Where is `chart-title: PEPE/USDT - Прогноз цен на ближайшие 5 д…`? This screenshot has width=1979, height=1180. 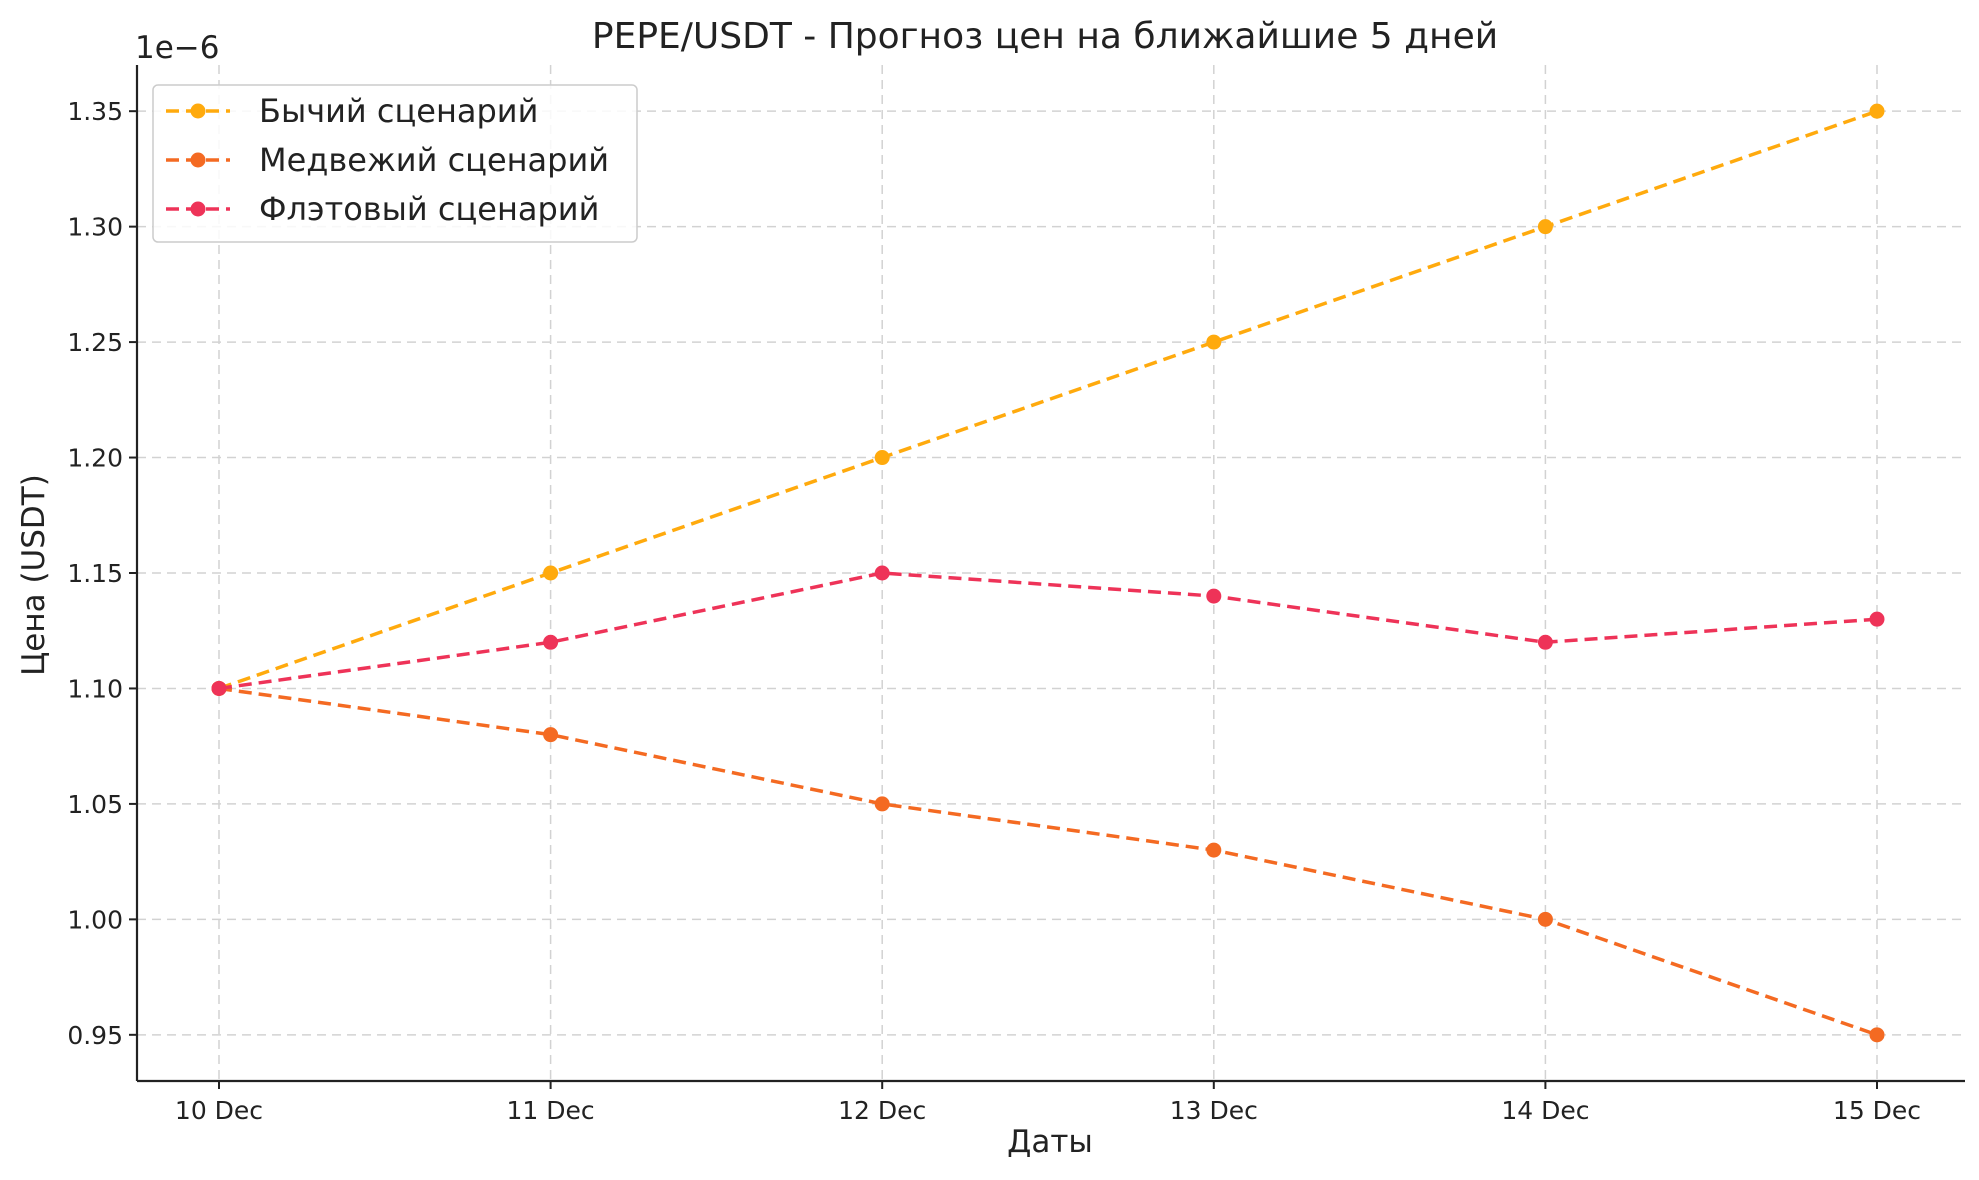
chart-title: PEPE/USDT - Прогноз цен на ближайшие 5 д… is located at coordinates (1045, 36).